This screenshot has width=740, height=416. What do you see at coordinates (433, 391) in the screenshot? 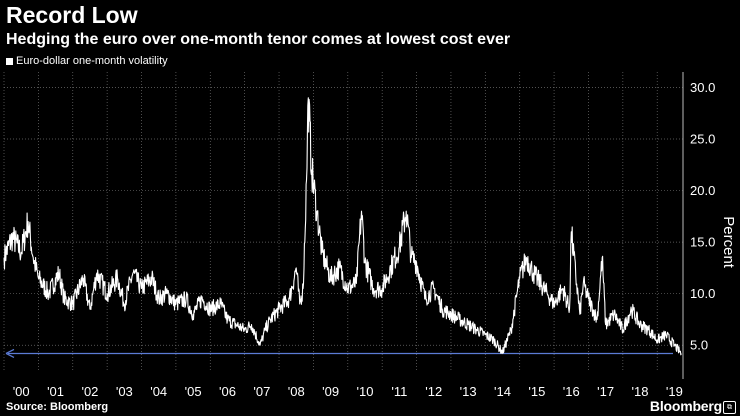
I see `x-tick-label: '12` at bounding box center [433, 391].